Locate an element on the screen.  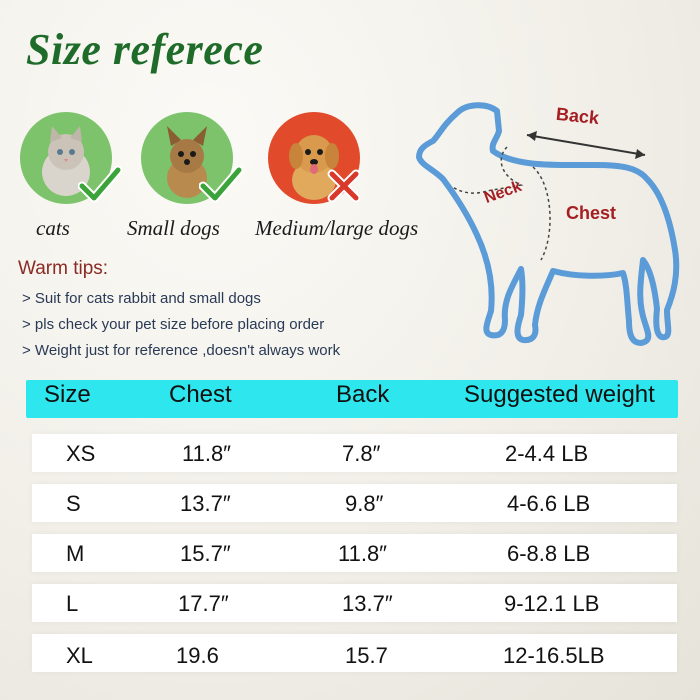
chest-label: Chest is located at coordinates (591, 213).